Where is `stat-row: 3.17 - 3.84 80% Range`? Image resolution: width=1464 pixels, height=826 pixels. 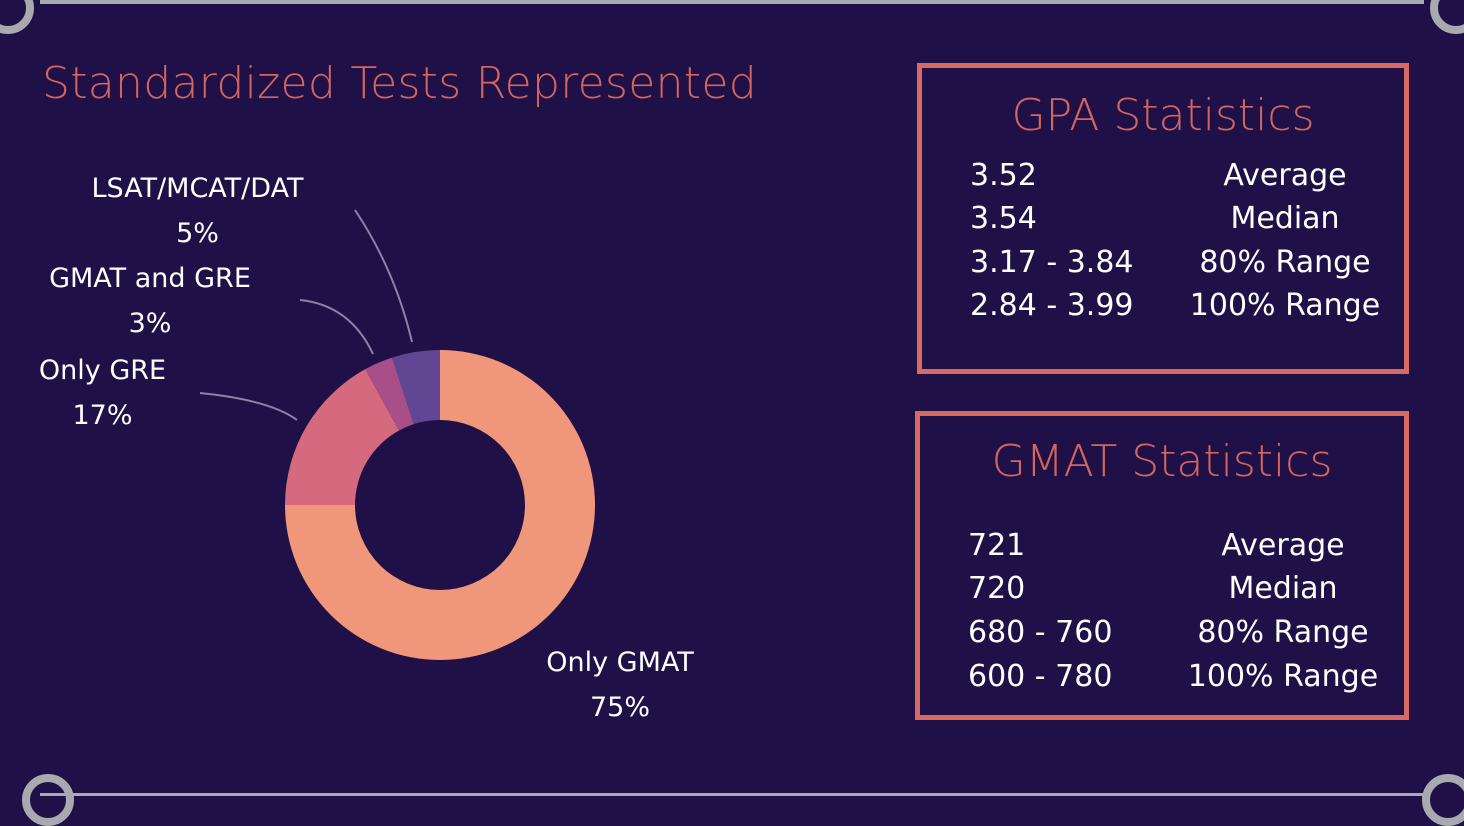 stat-row: 3.17 - 3.84 80% Range is located at coordinates (1177, 267).